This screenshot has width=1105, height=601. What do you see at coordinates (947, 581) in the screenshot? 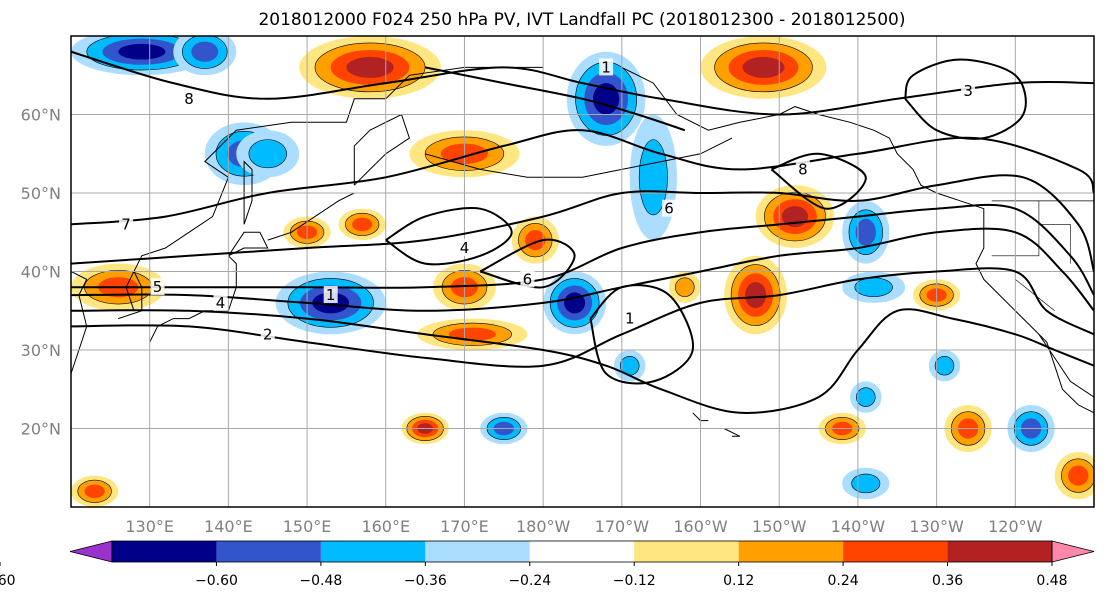
I see `colorbar-tick-label: 0.36` at bounding box center [947, 581].